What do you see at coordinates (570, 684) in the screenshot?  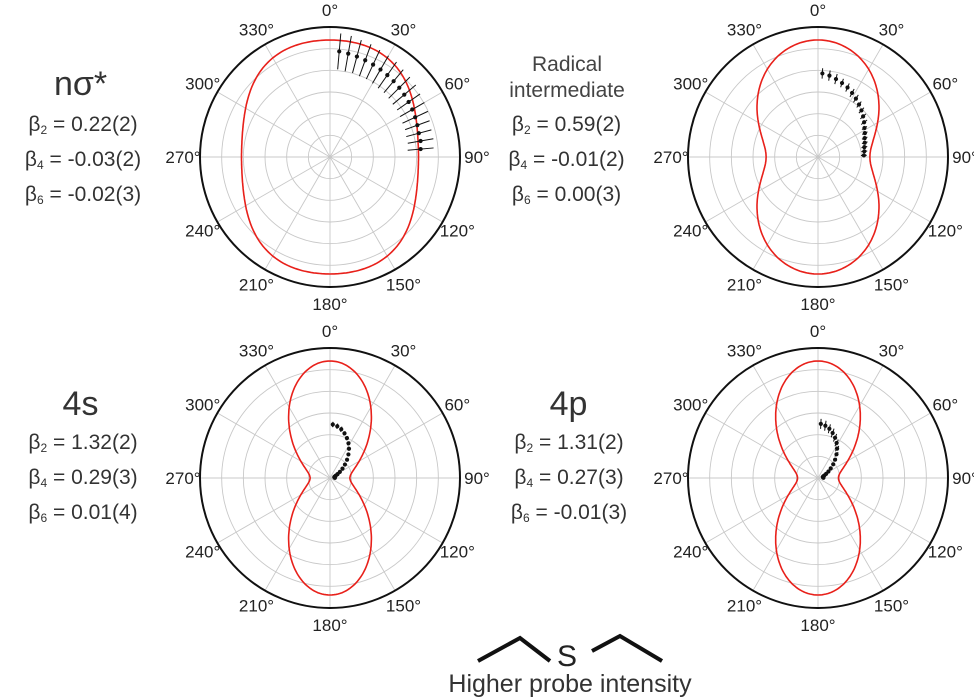 I see `footer-caption: Higher probe intensity` at bounding box center [570, 684].